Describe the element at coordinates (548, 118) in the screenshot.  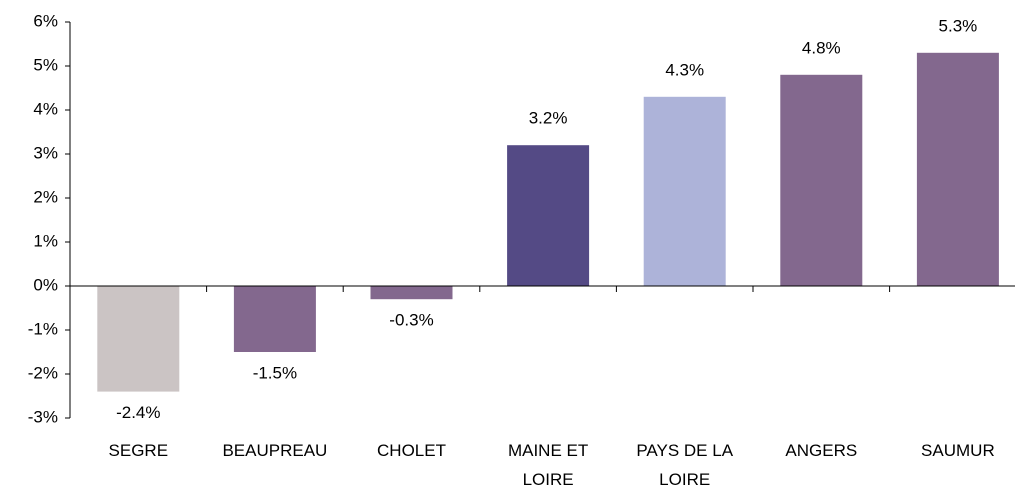
I see `data-label: 3.2%` at that location.